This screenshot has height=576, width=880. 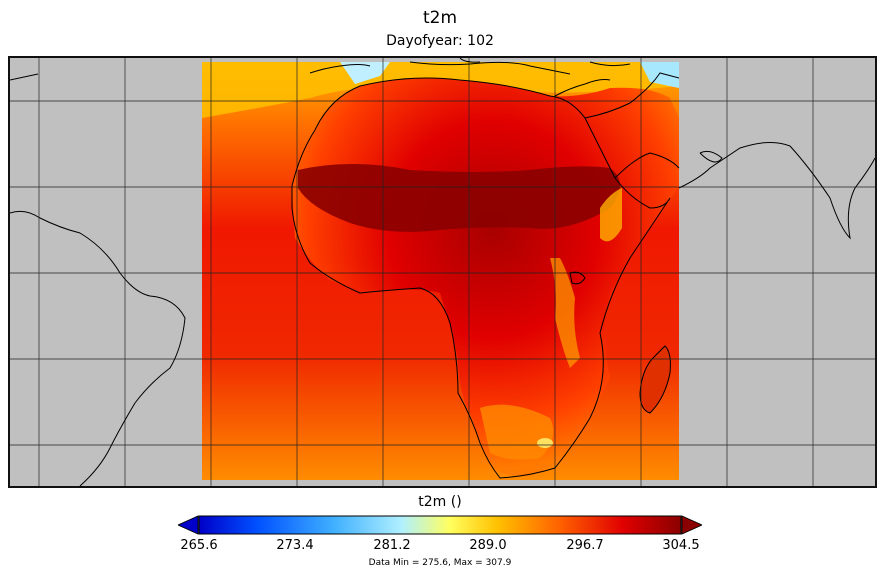 I want to click on south-africa-cool-spot, so click(x=545, y=443).